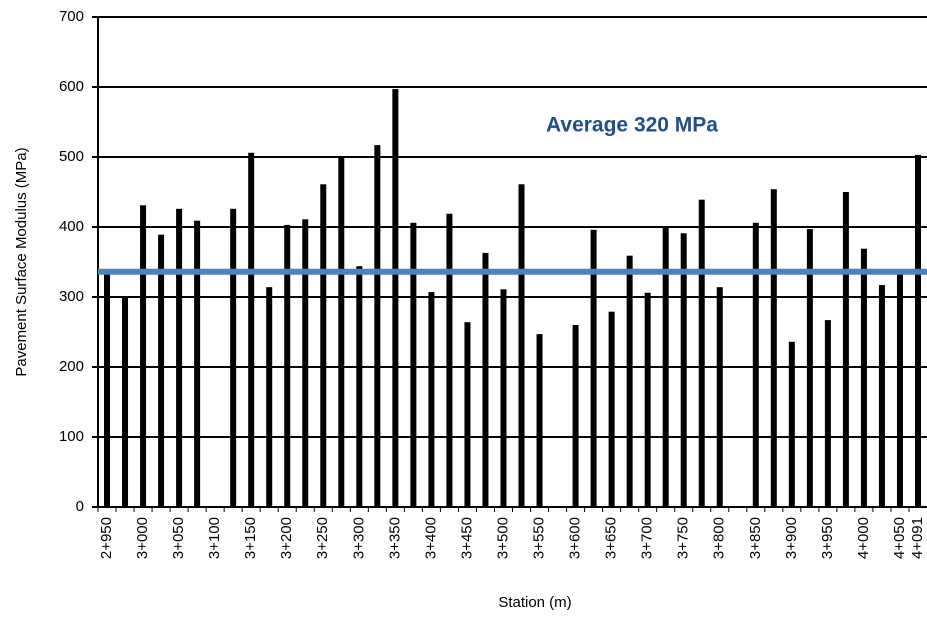 This screenshot has width=927, height=622. I want to click on y-tick-label: 400, so click(71, 226).